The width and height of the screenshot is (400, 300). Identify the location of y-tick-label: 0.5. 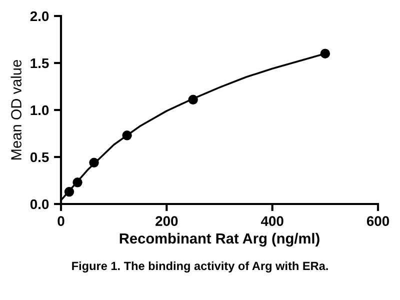
(39, 157).